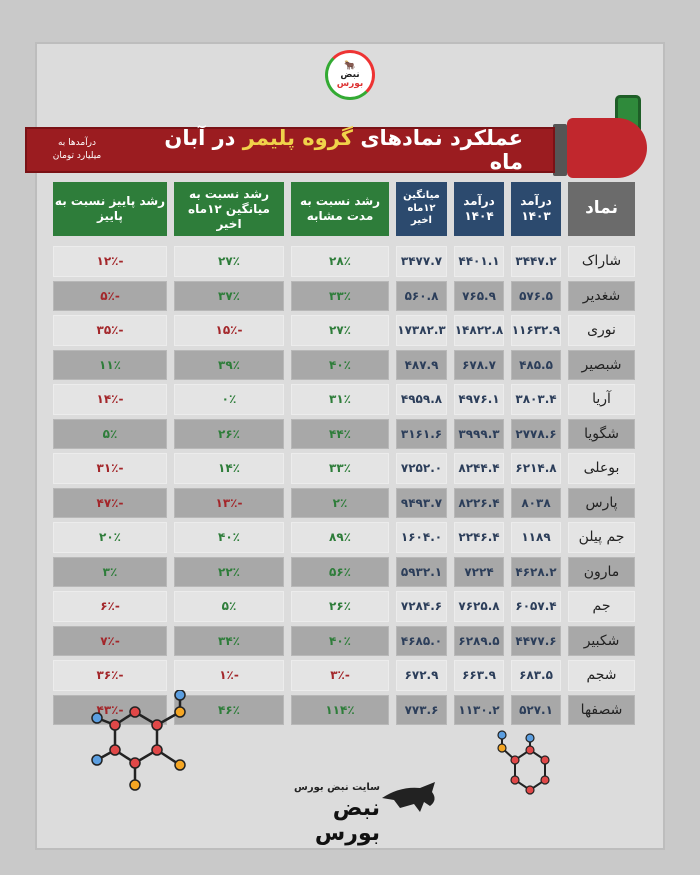  Describe the element at coordinates (601, 399) in the screenshot. I see `symbol-cell: آریا` at that location.